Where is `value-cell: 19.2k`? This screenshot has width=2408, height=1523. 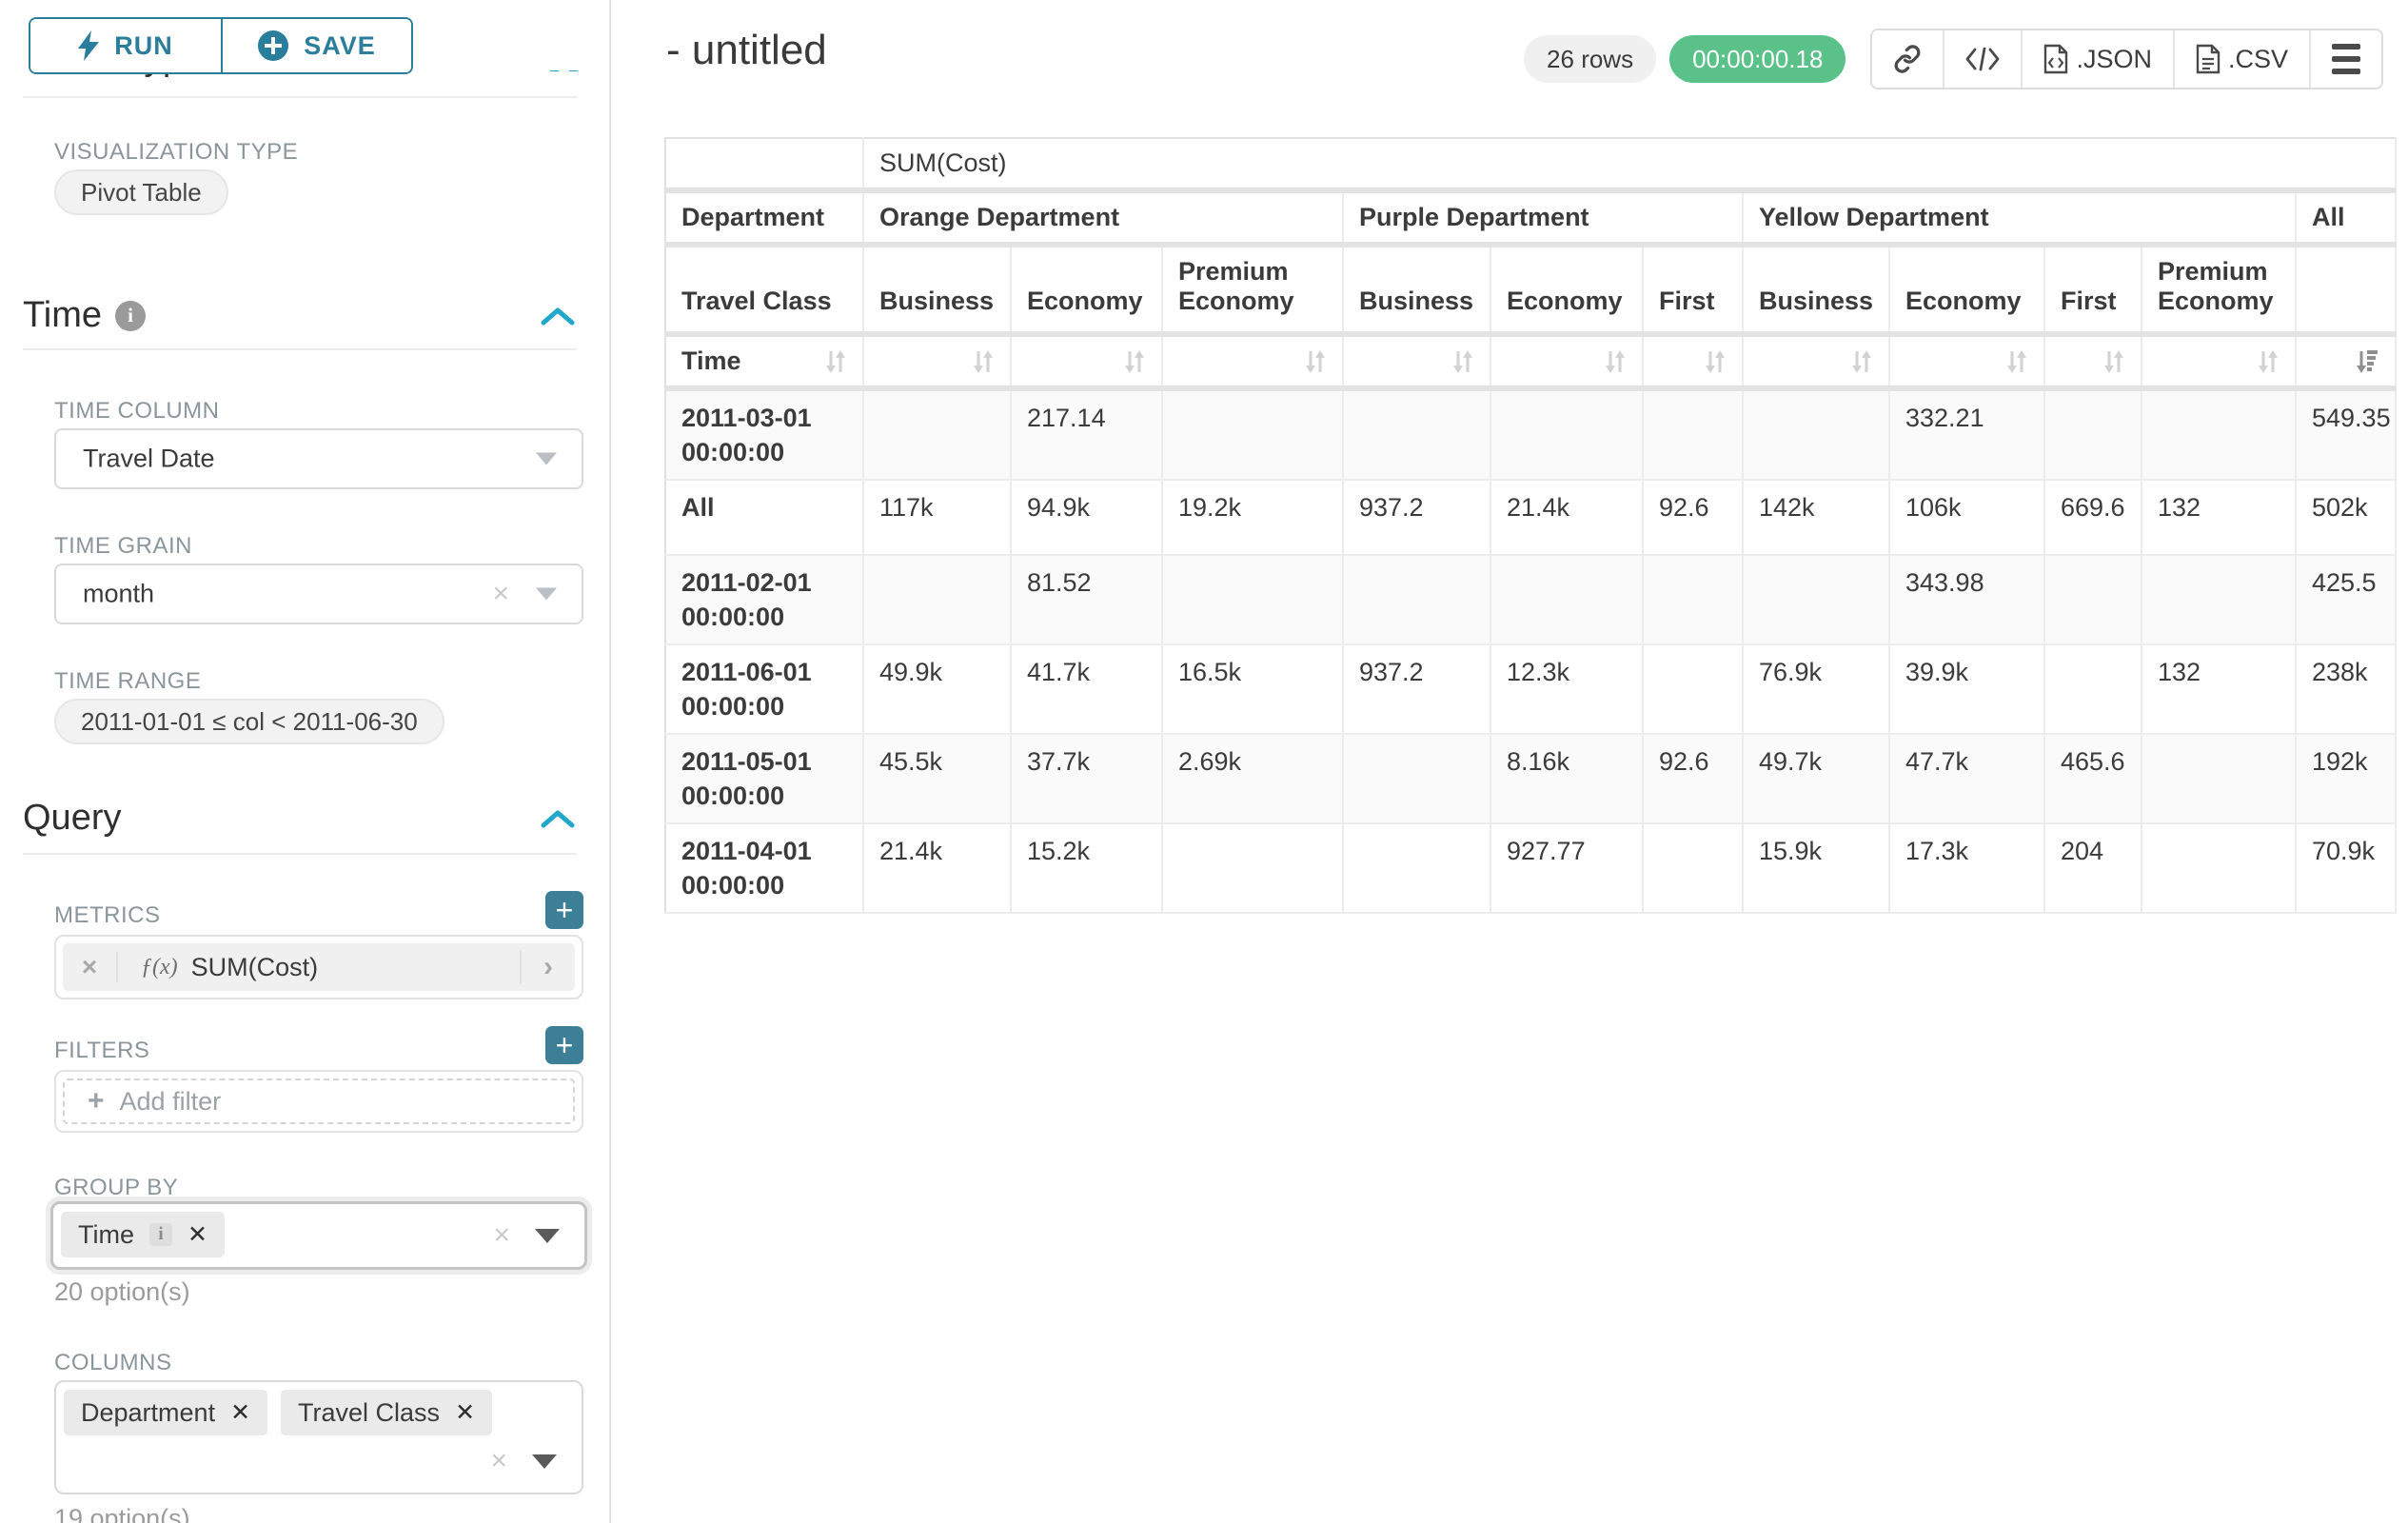 value-cell: 19.2k is located at coordinates (1253, 518).